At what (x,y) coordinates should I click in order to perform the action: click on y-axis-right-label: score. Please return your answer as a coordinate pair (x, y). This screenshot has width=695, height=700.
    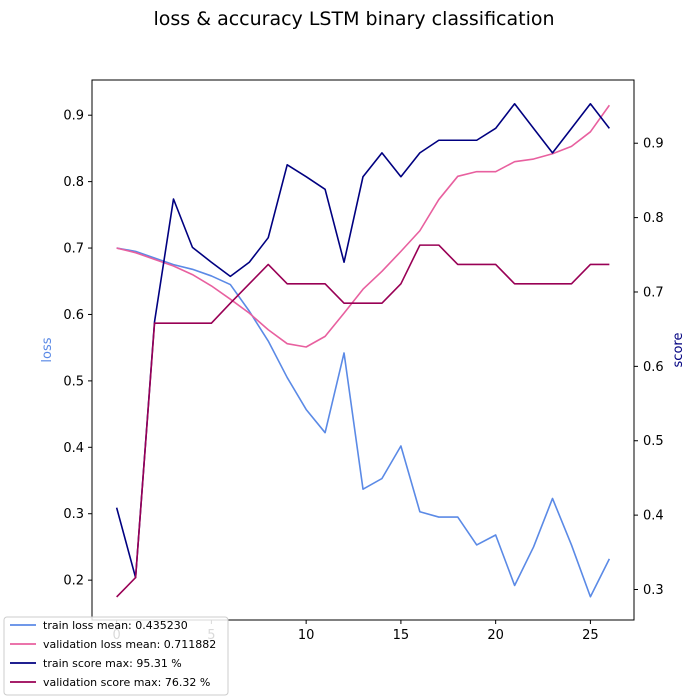
    Looking at the image, I should click on (678, 350).